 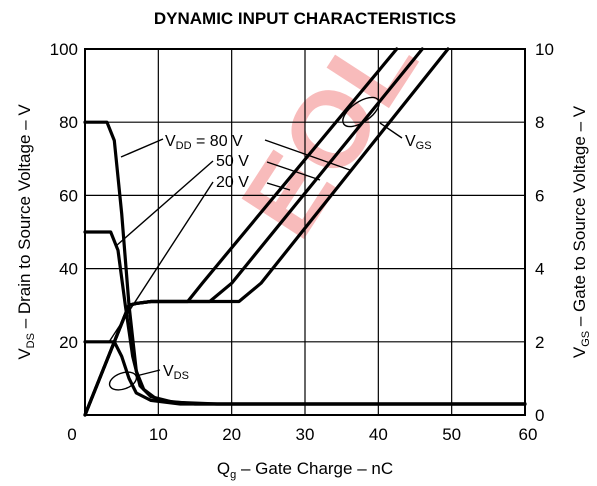 What do you see at coordinates (278, 186) in the screenshot?
I see `leader-20-vgs` at bounding box center [278, 186].